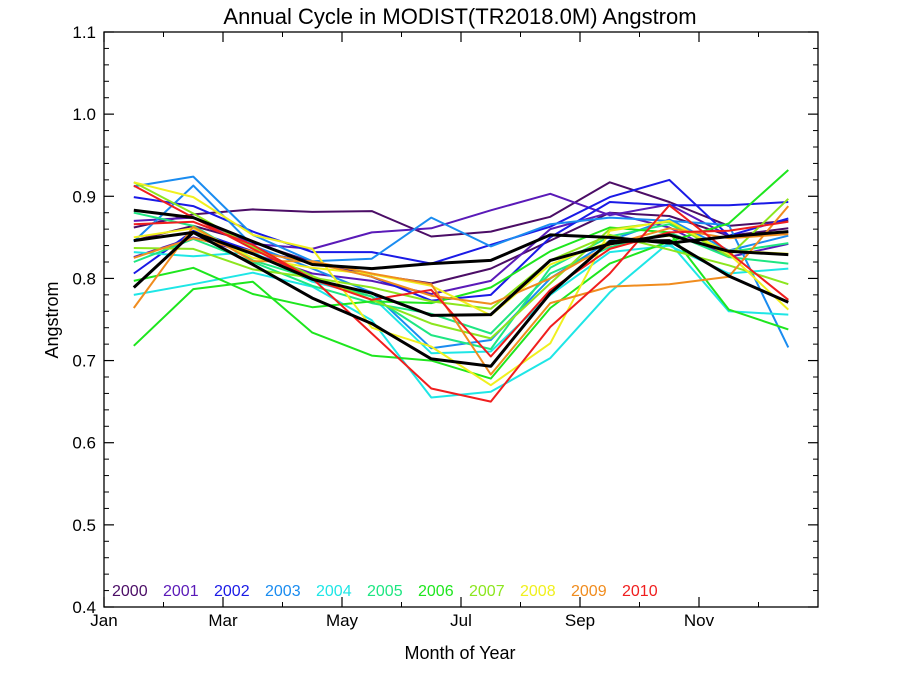 This screenshot has width=900, height=675. I want to click on legend-item-2010: 2010, so click(640, 591).